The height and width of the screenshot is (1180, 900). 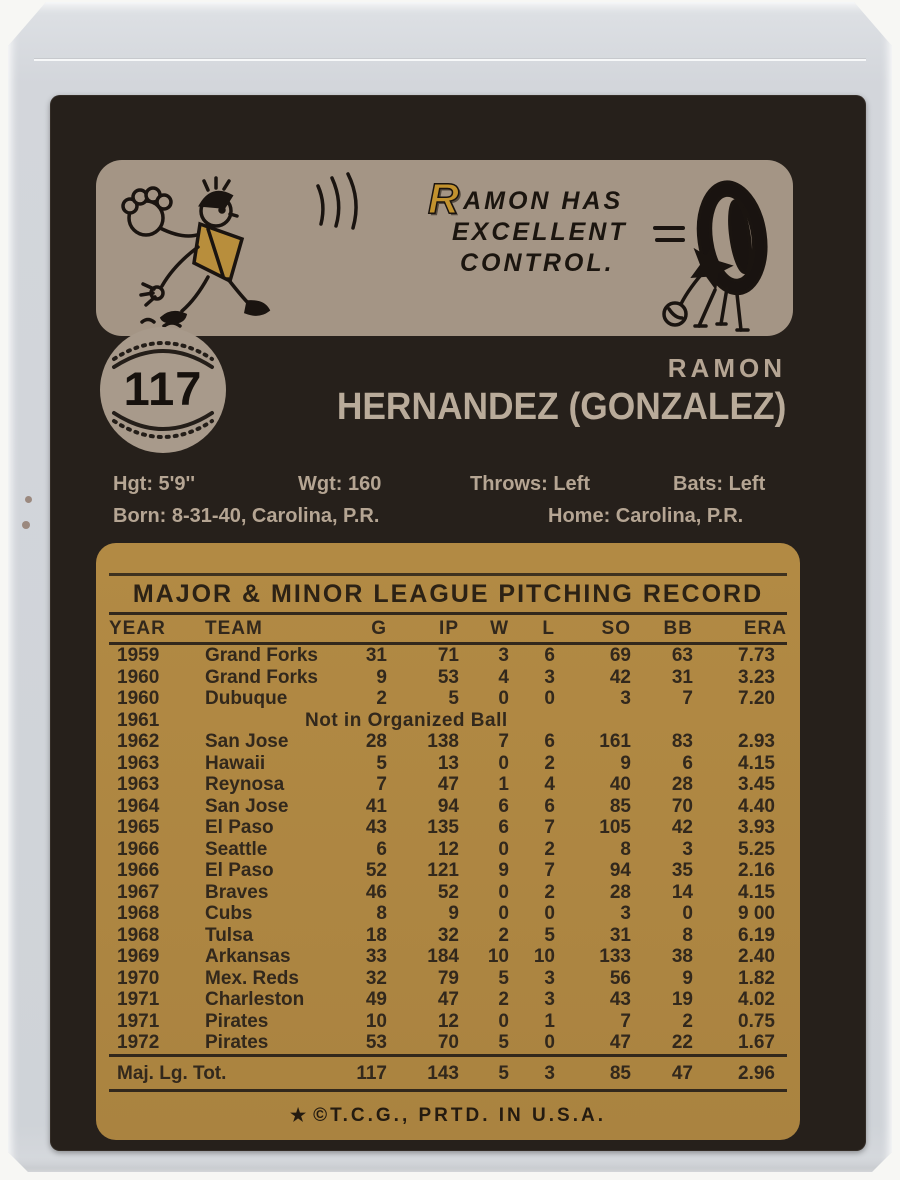 I want to click on stat-row: 1966 El Paso 52 121 9 7 94 35 2.16, so click(x=448, y=871).